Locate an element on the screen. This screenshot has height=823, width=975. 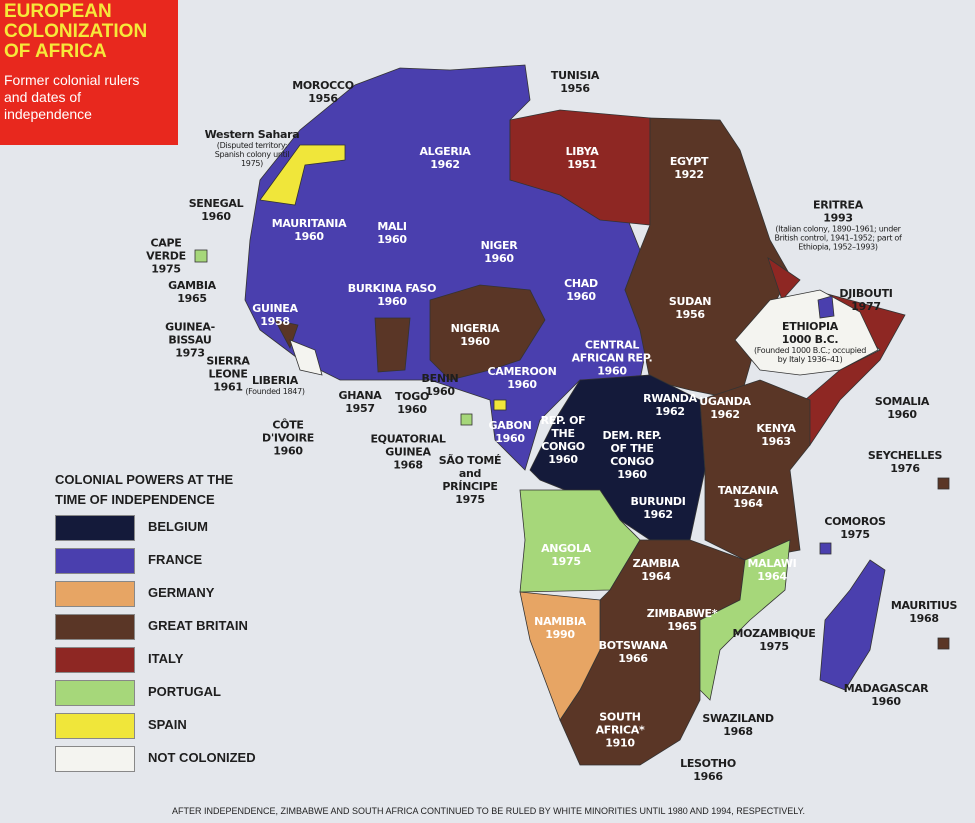
country-name: SIERRA LEONE is located at coordinates (228, 367).